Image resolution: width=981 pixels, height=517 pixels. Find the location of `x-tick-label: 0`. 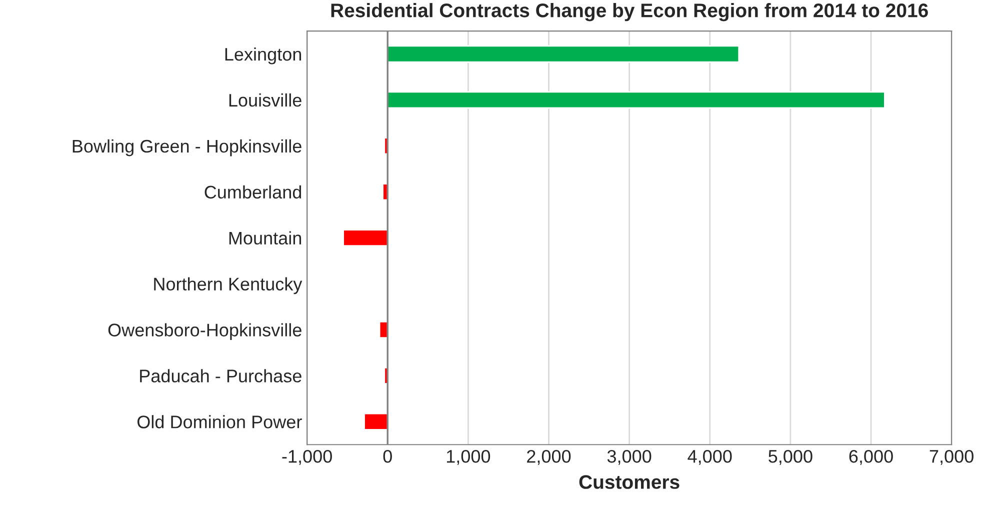

x-tick-label: 0 is located at coordinates (387, 456).